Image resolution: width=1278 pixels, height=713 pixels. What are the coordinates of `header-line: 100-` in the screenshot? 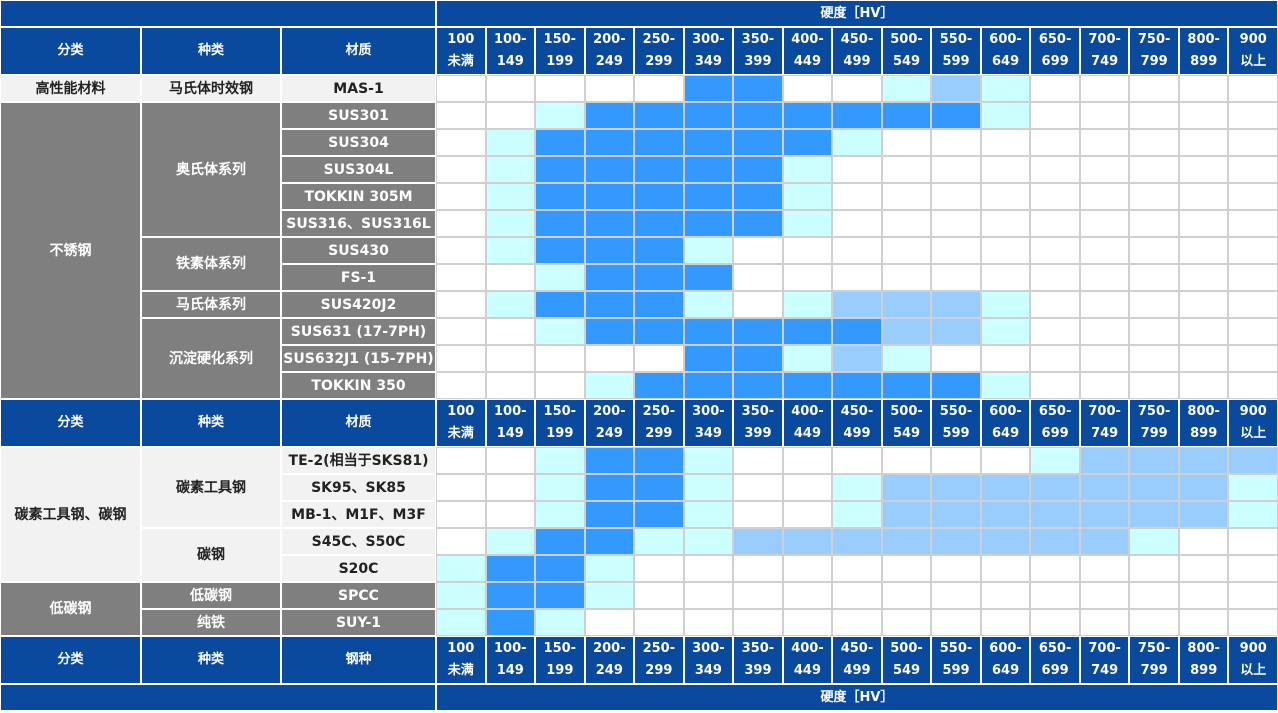 It's located at (510, 39).